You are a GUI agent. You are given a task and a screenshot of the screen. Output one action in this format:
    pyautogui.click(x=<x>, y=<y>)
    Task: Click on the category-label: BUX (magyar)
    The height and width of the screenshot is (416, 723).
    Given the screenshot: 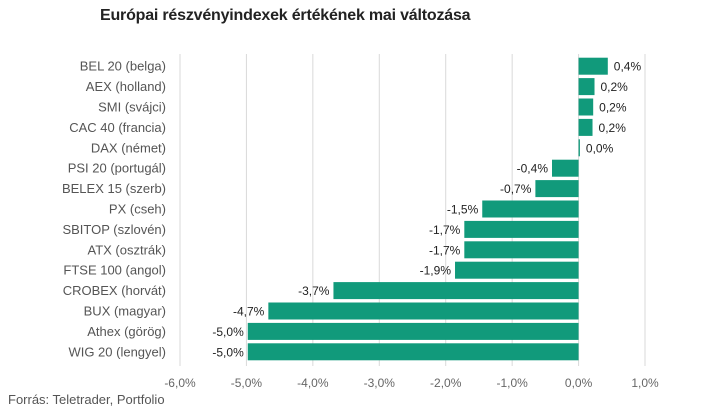 What is the action you would take?
    pyautogui.click(x=125, y=311)
    